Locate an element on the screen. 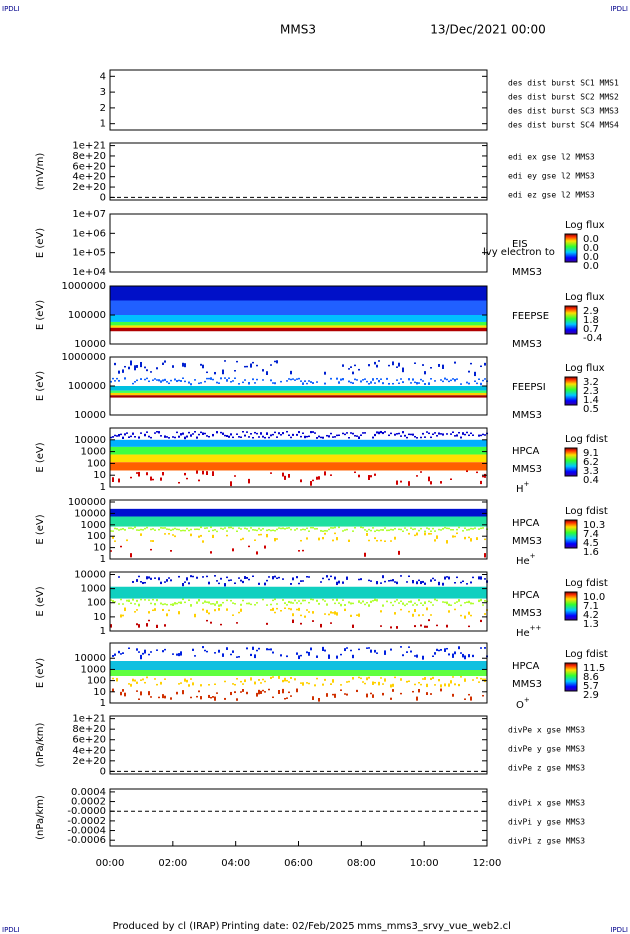 Image resolution: width=630 pixels, height=934 pixels. corner-label: IPDLI is located at coordinates (619, 930).